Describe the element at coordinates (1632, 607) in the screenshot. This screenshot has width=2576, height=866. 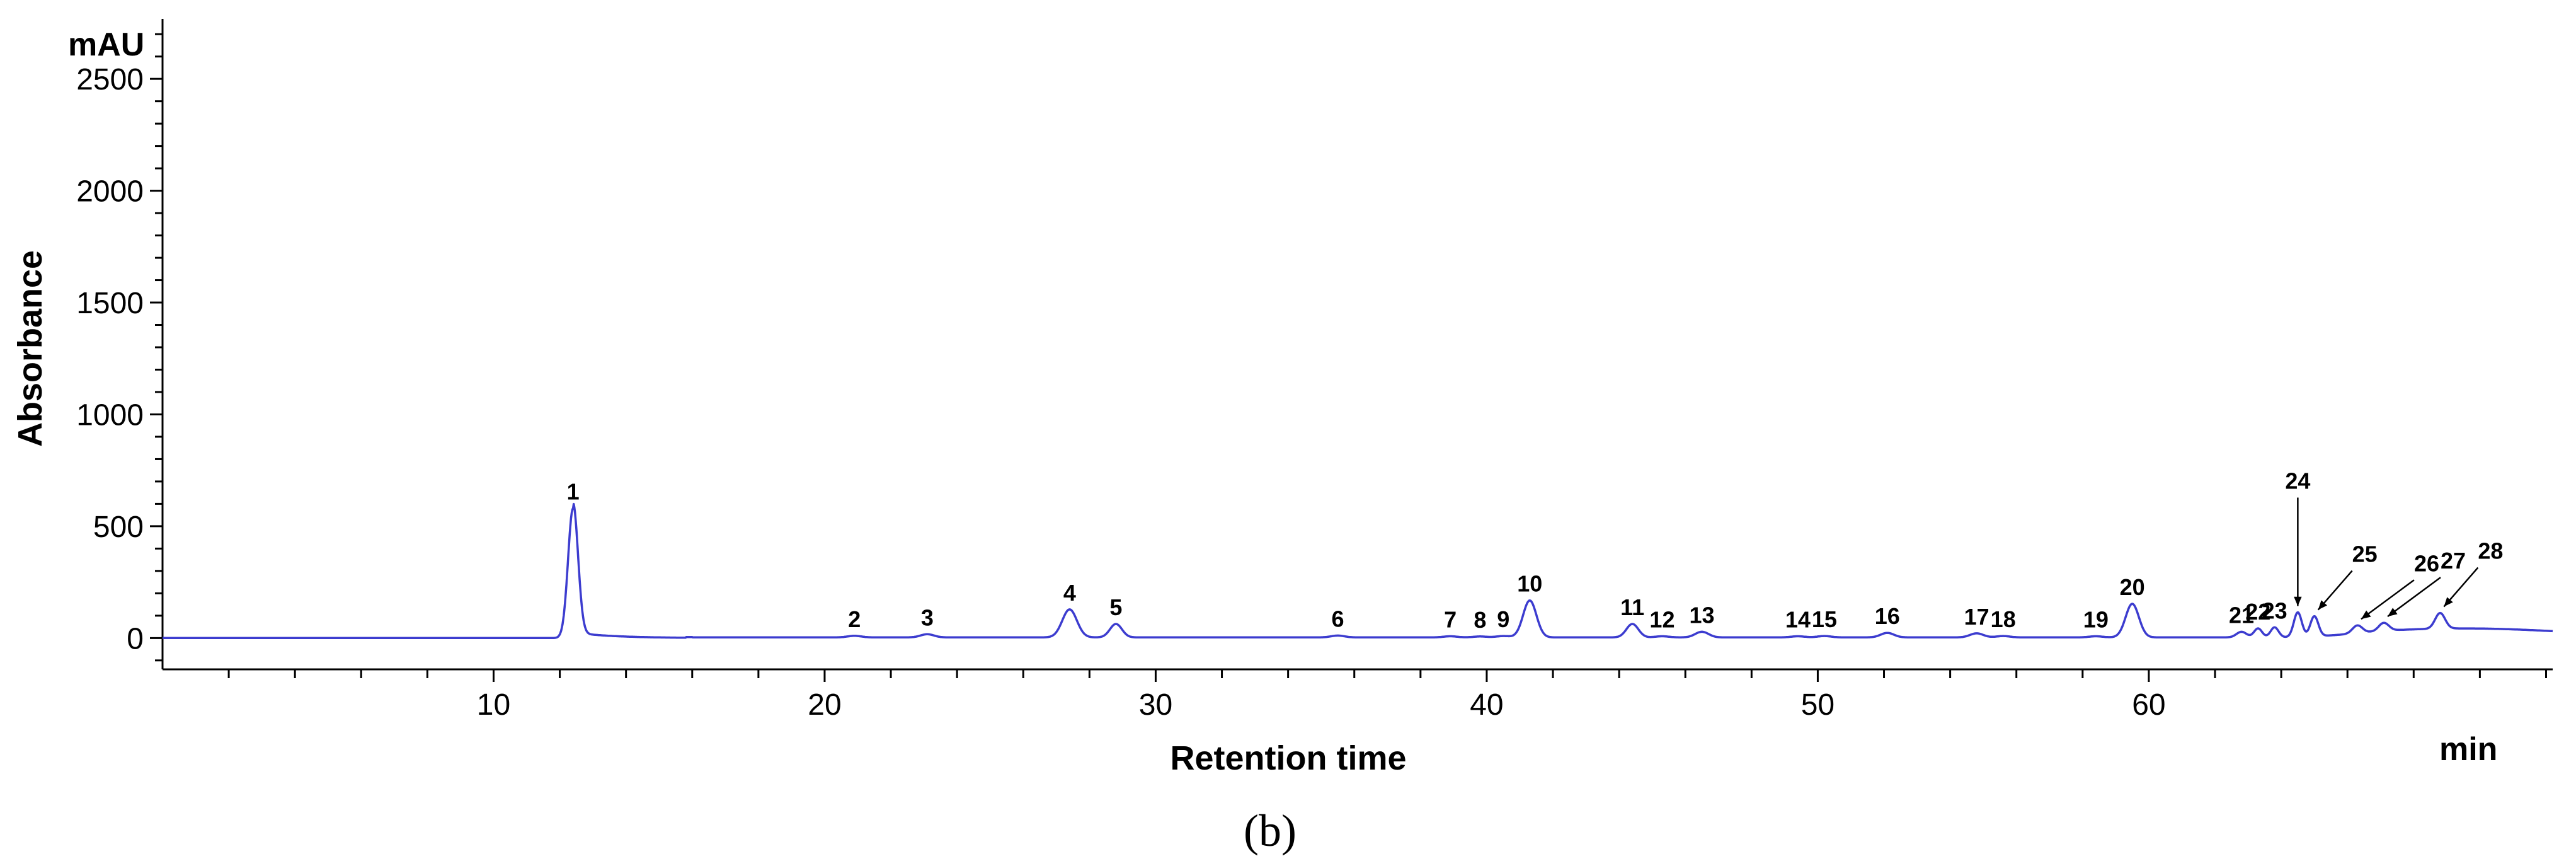
I see `peak-label: 11` at that location.